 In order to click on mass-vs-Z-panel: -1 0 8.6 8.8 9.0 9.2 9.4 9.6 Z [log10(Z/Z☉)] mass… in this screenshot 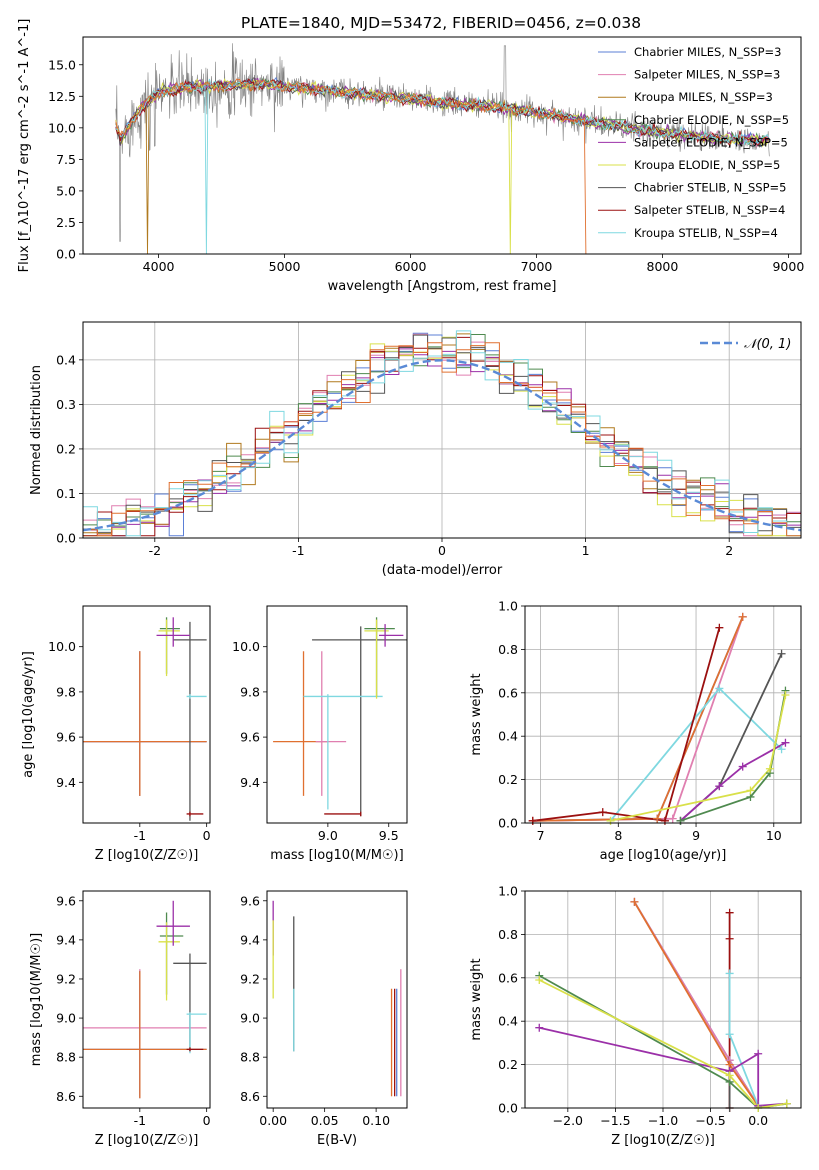, I will do `click(120, 1019)`.